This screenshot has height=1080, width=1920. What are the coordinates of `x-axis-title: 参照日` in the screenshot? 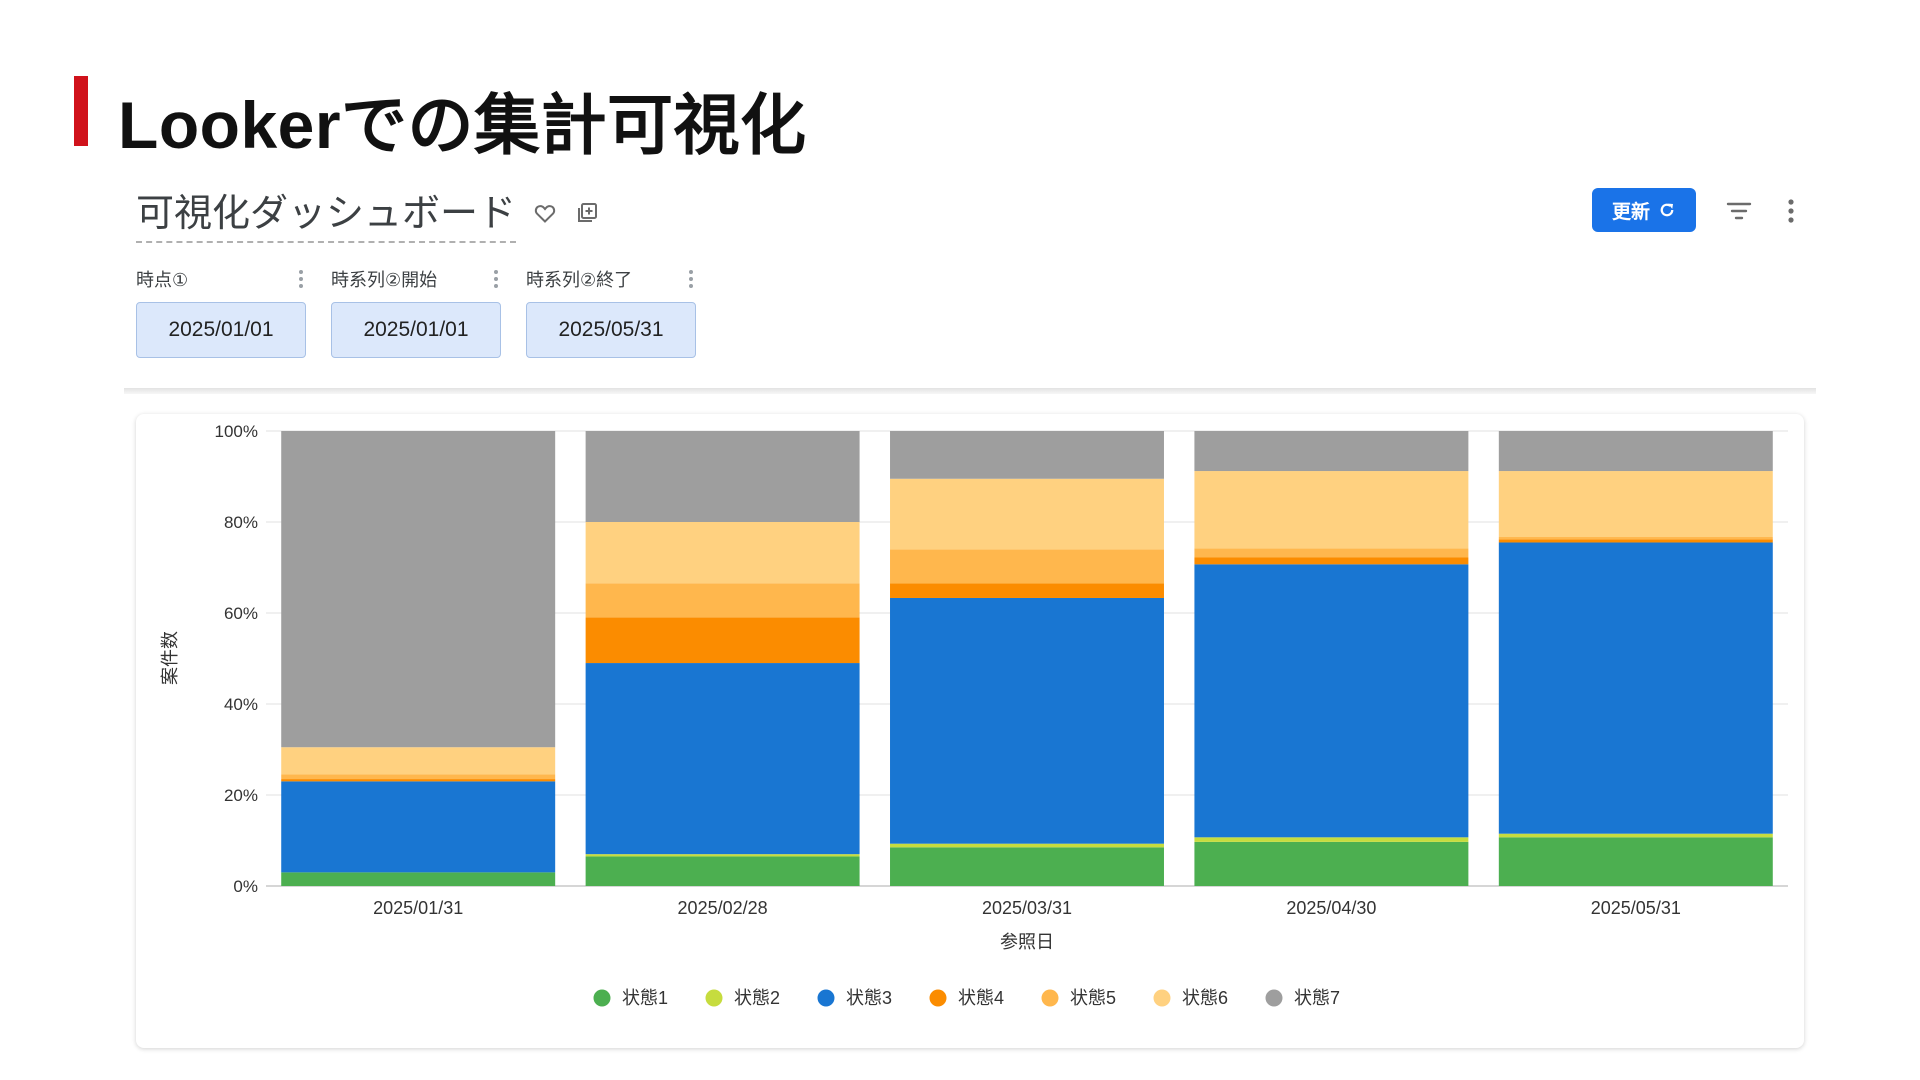 It's located at (1027, 942).